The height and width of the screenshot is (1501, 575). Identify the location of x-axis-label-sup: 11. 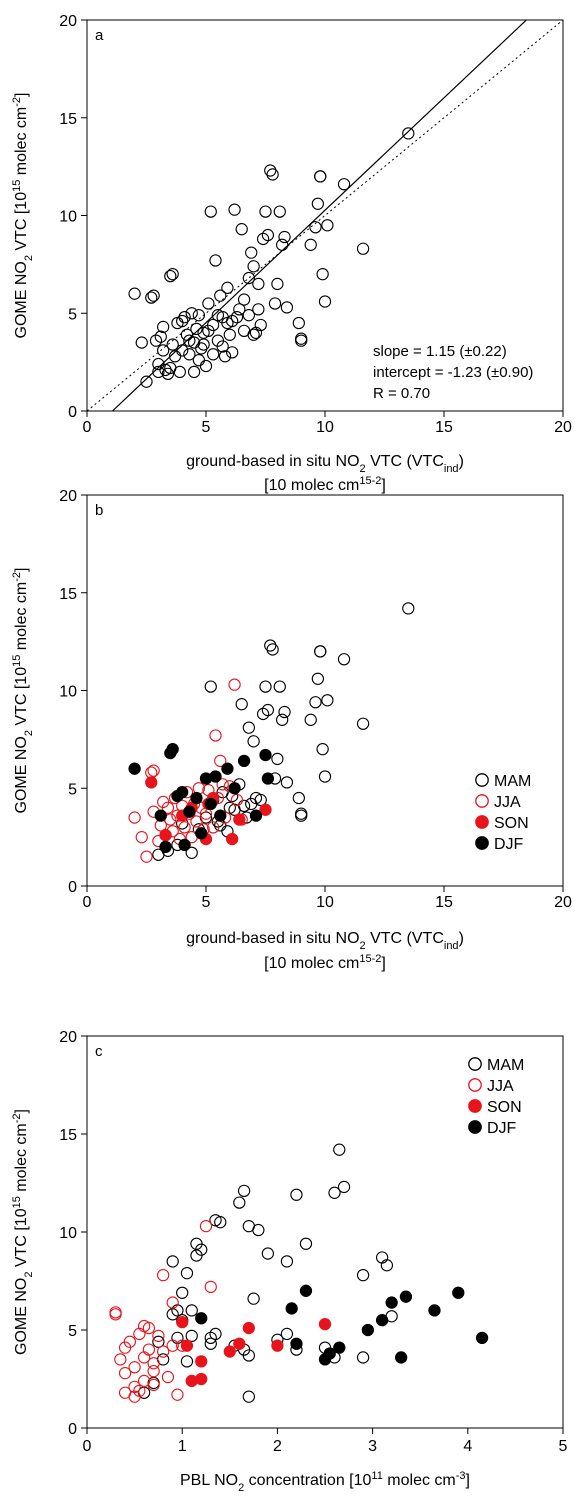
(376, 1476).